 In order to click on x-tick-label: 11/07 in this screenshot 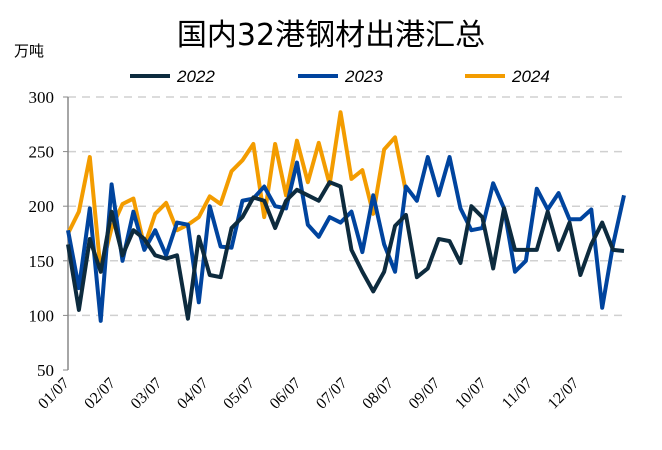, I will do `click(517, 393)`.